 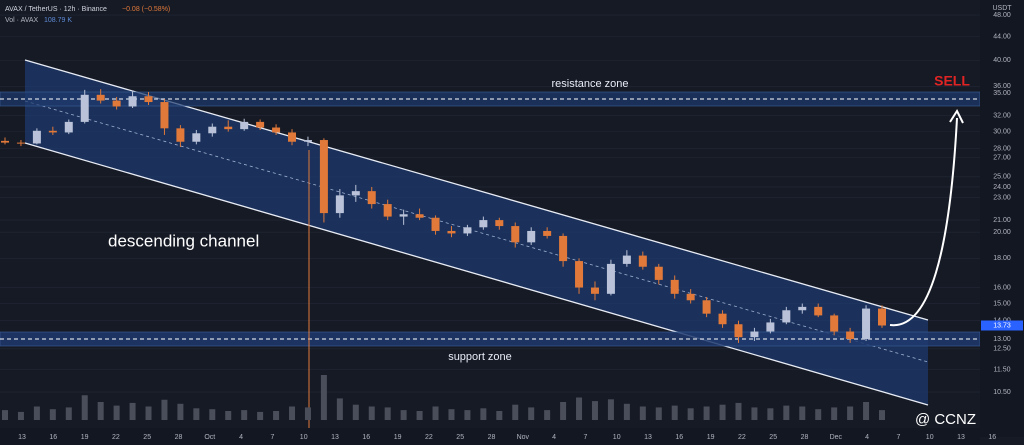 I want to click on y-tick-label: 27.00, so click(x=1002, y=158).